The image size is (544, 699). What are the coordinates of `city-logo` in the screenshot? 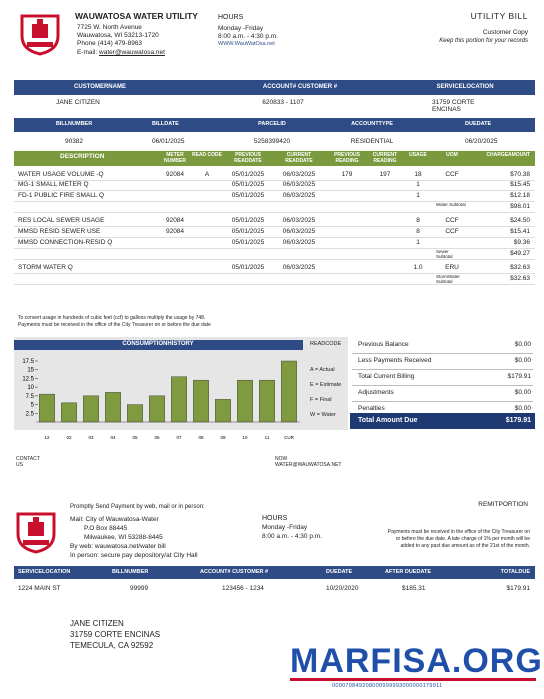 It's located at (36, 533).